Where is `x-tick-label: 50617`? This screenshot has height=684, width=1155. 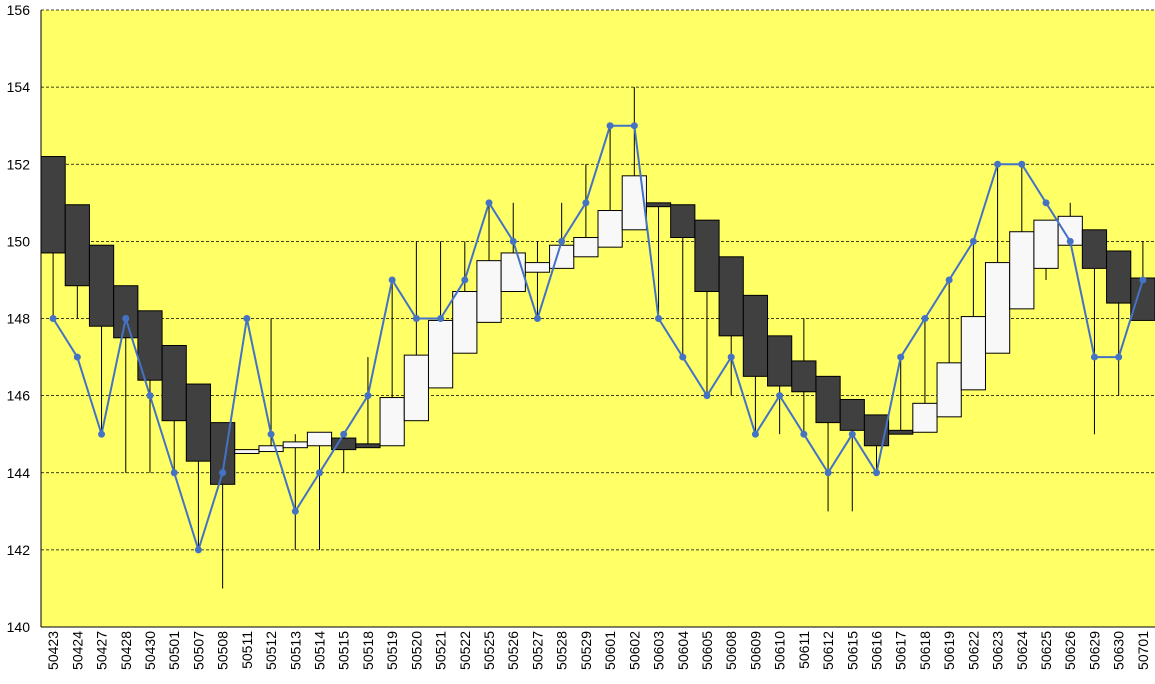 x-tick-label: 50617 is located at coordinates (901, 650).